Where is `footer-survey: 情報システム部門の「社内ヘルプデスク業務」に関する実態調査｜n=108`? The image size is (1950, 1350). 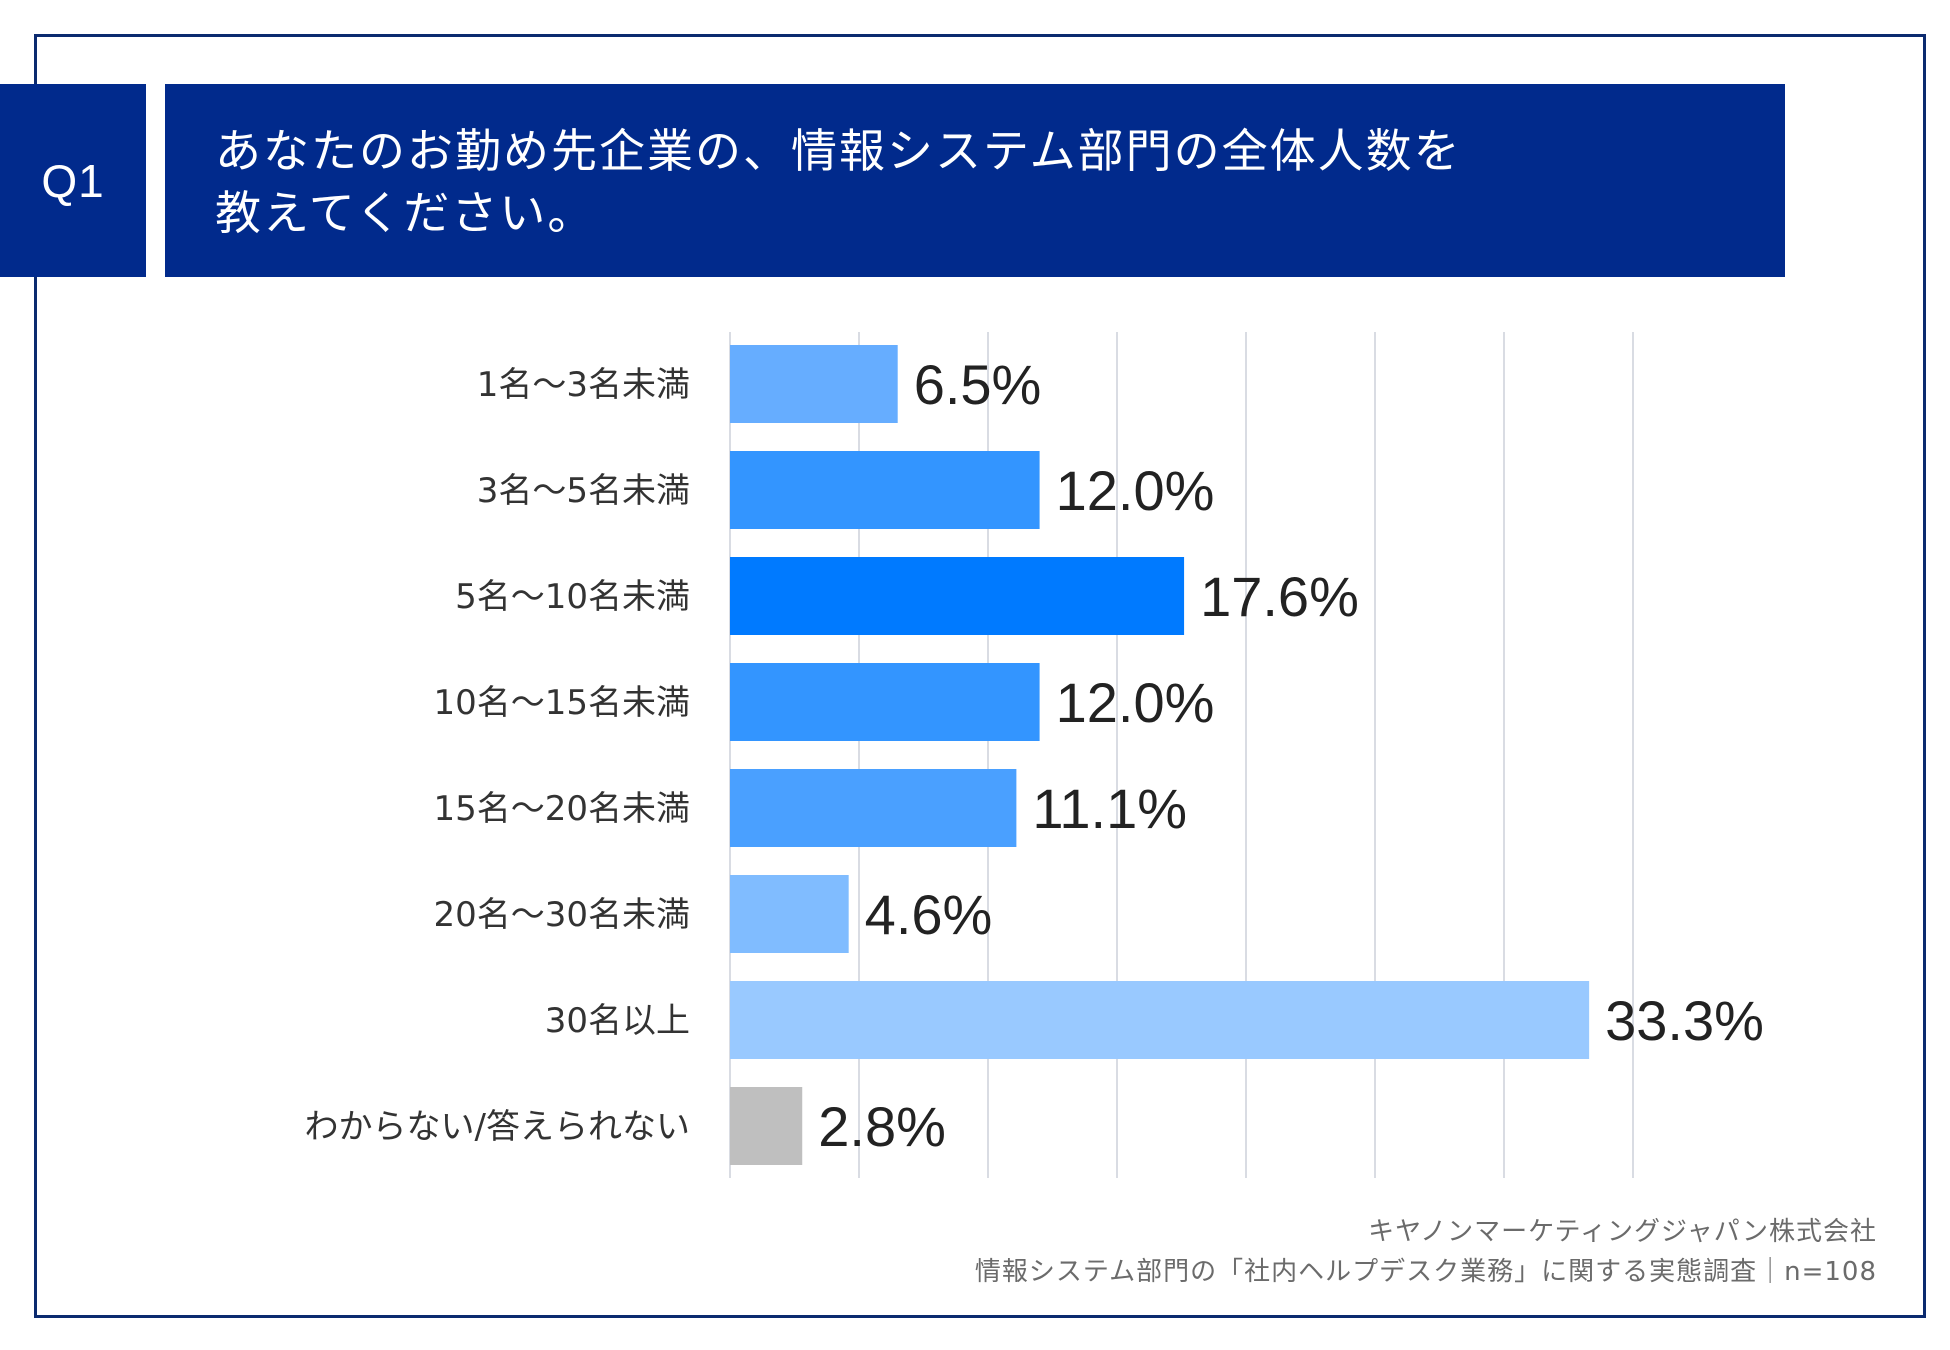 footer-survey: 情報システム部門の「社内ヘルプデスク業務」に関する実態調査｜n=108 is located at coordinates (1425, 1272).